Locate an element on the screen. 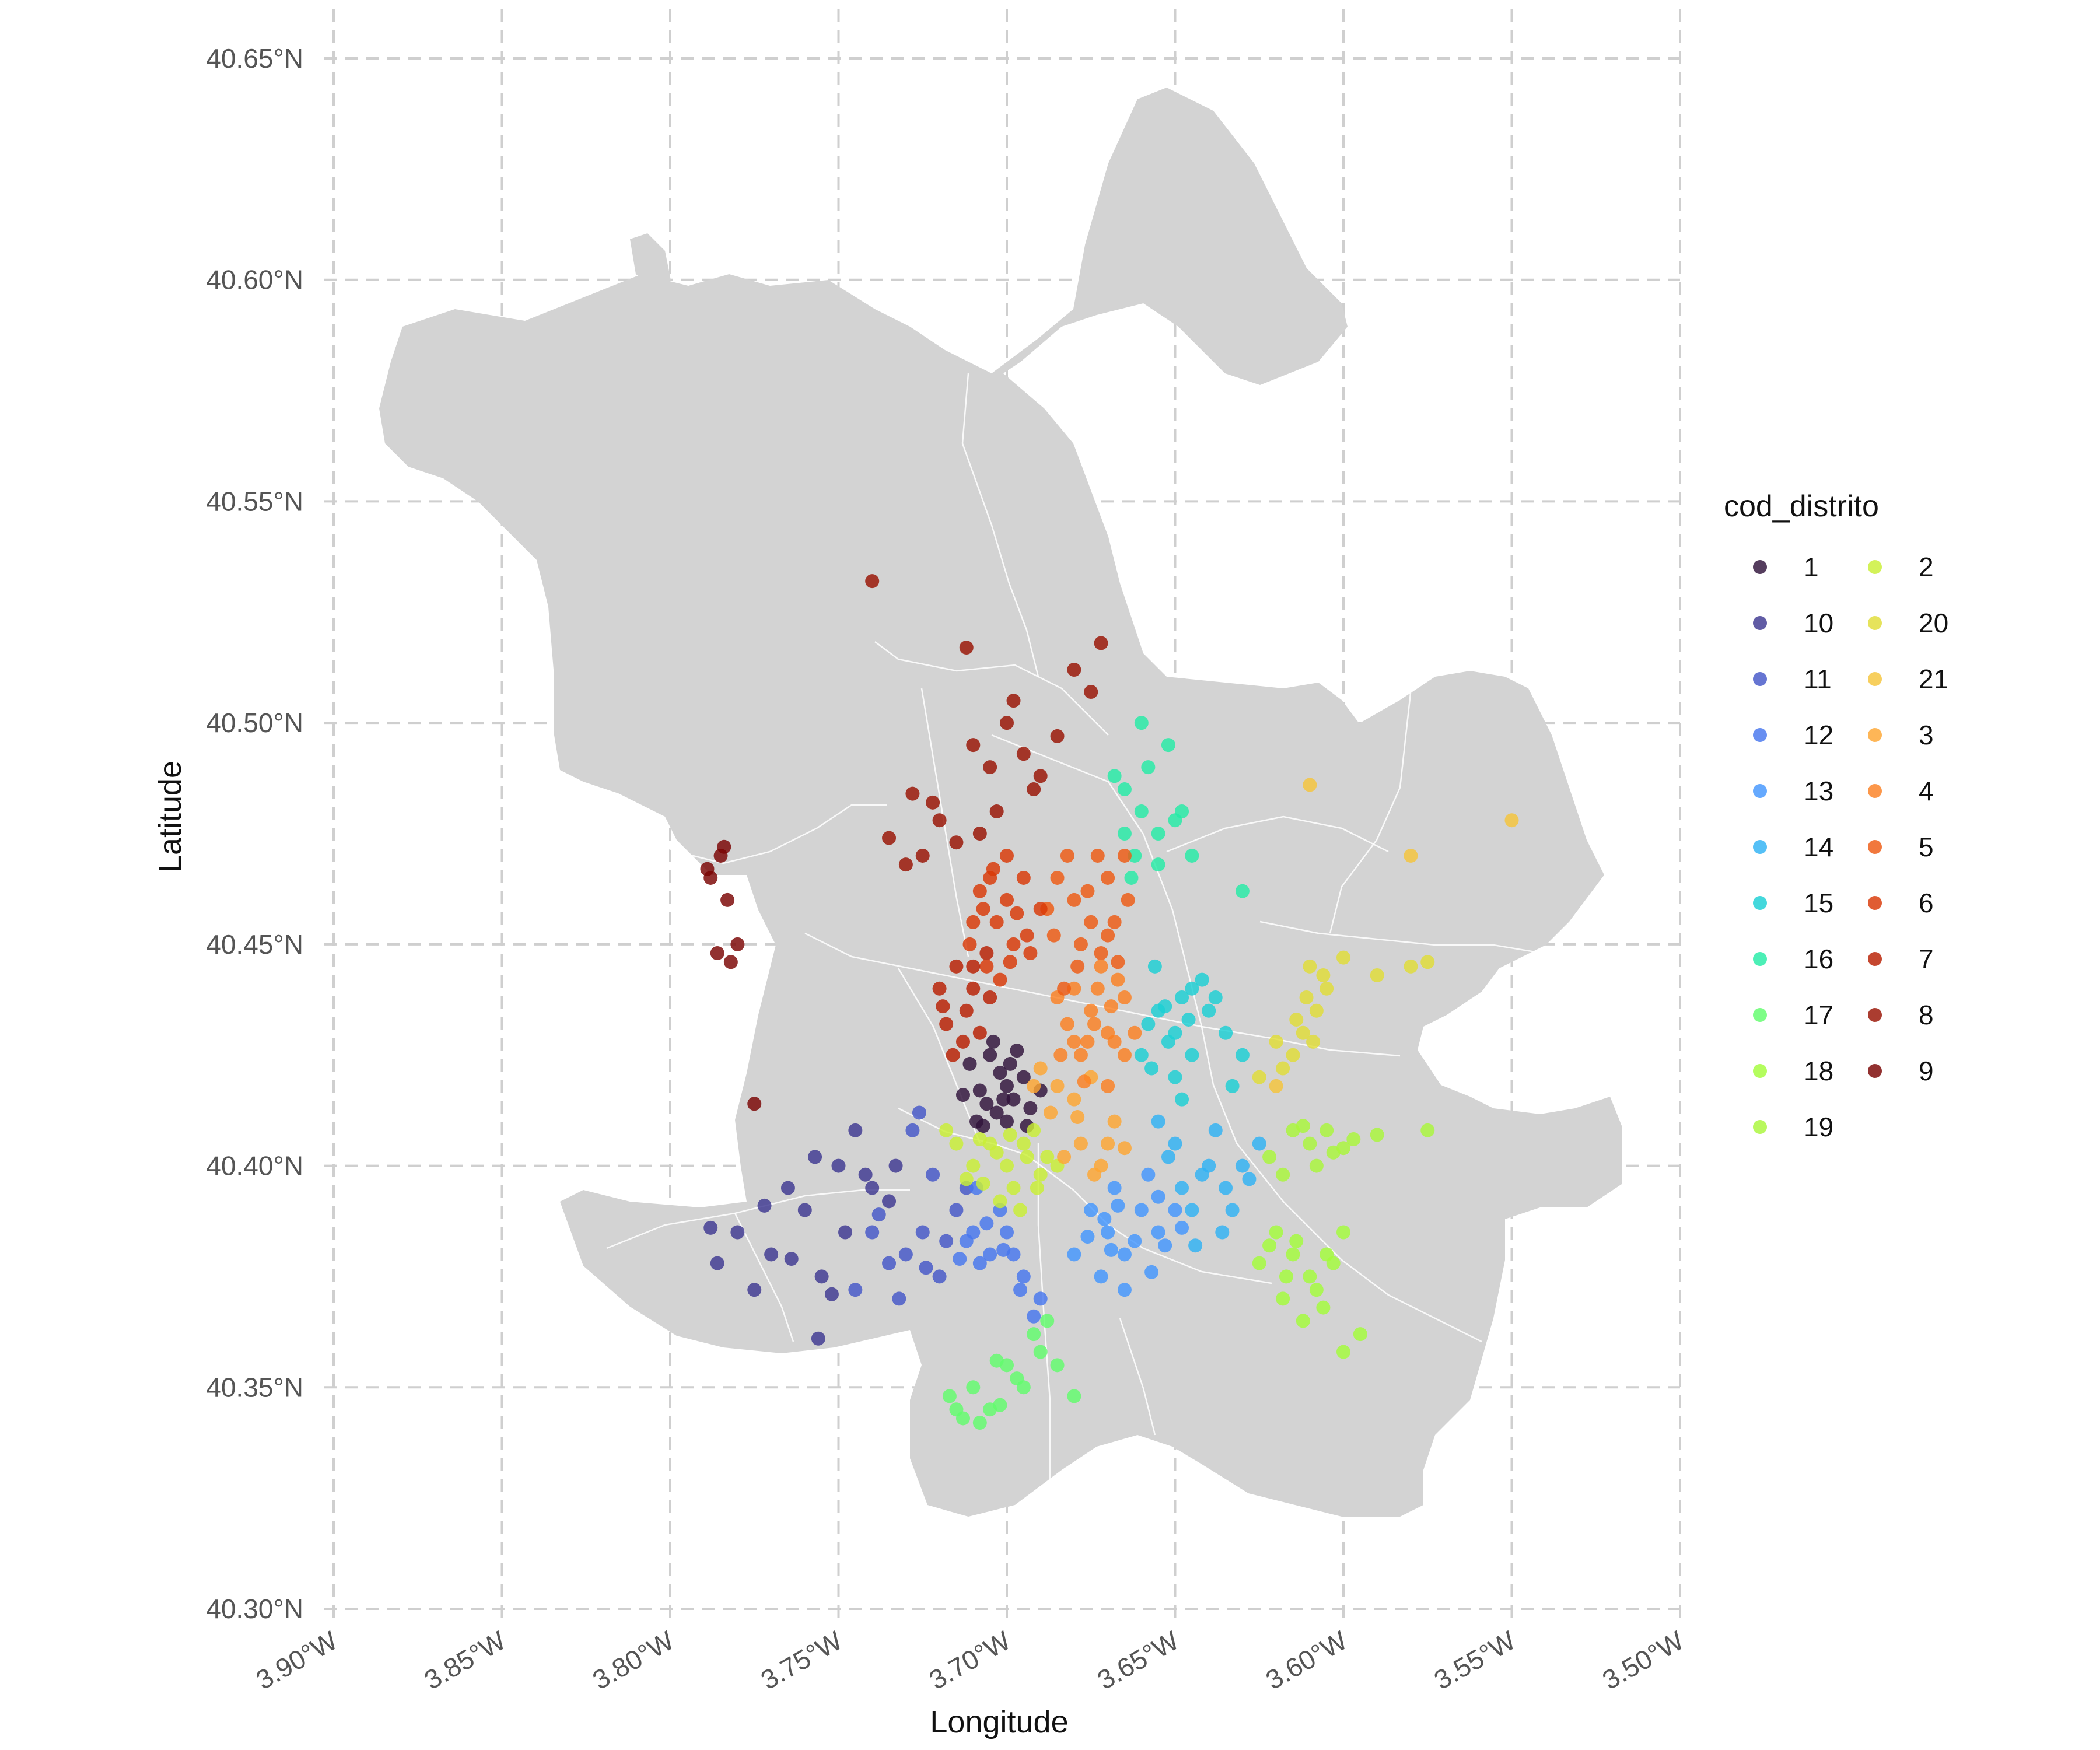  legend-label: 12 is located at coordinates (1818, 735).